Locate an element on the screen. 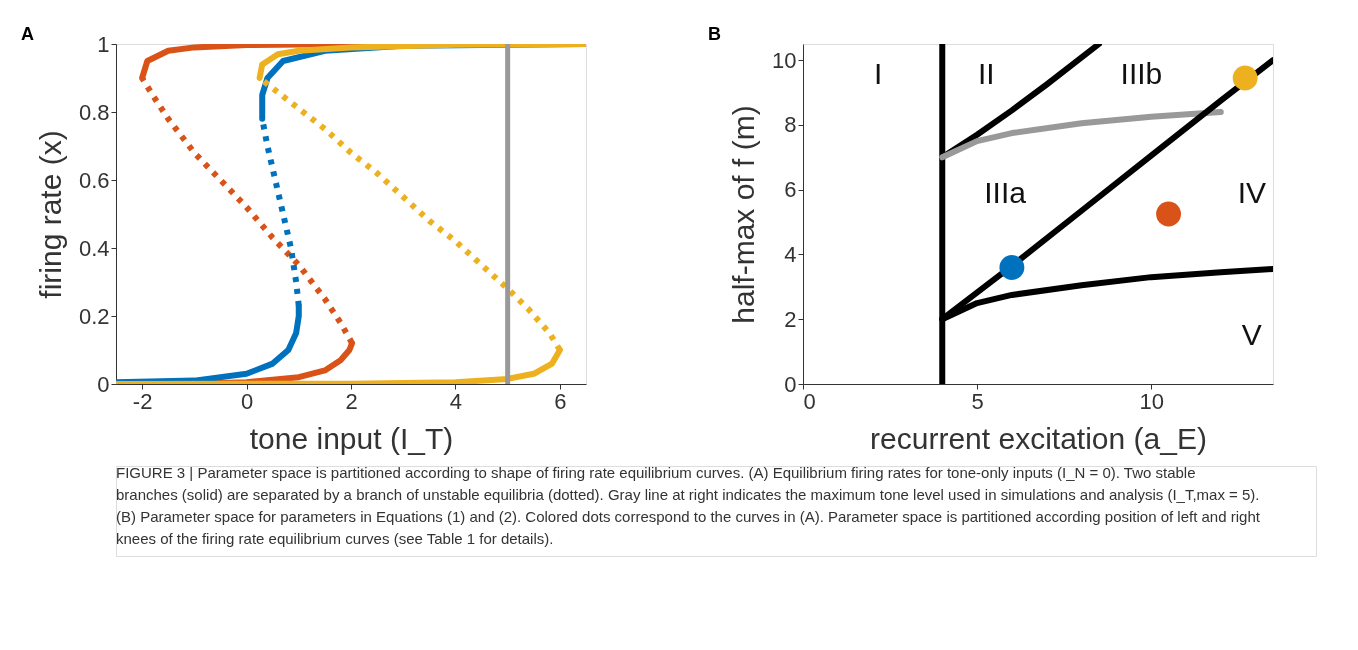 The height and width of the screenshot is (650, 1358). x-tick-label: 5 is located at coordinates (977, 401).